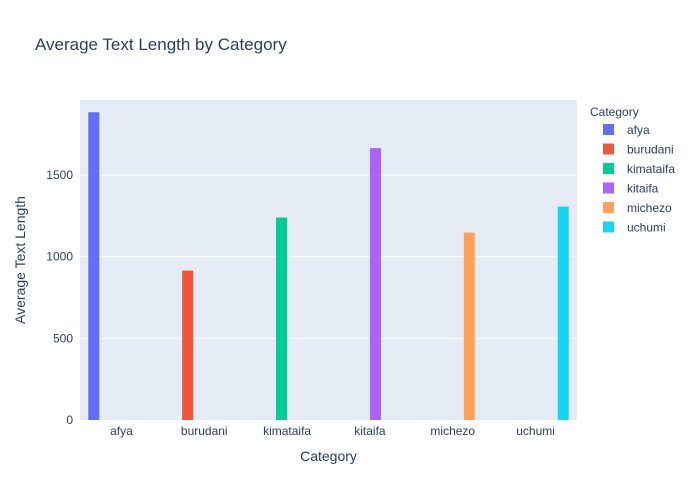  I want to click on x-axis-title: Category, so click(328, 456).